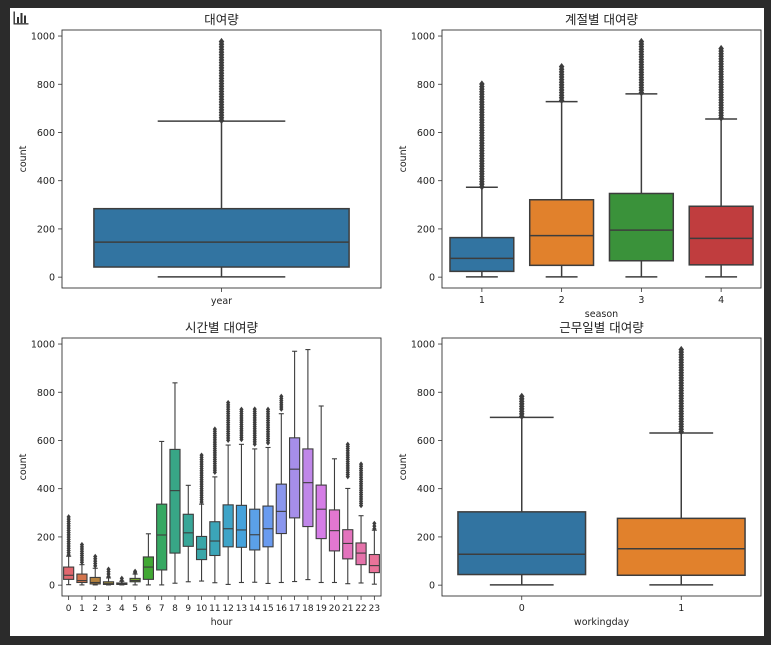 The image size is (771, 645). What do you see at coordinates (522, 608) in the screenshot?
I see `x-tick-label: 0` at bounding box center [522, 608].